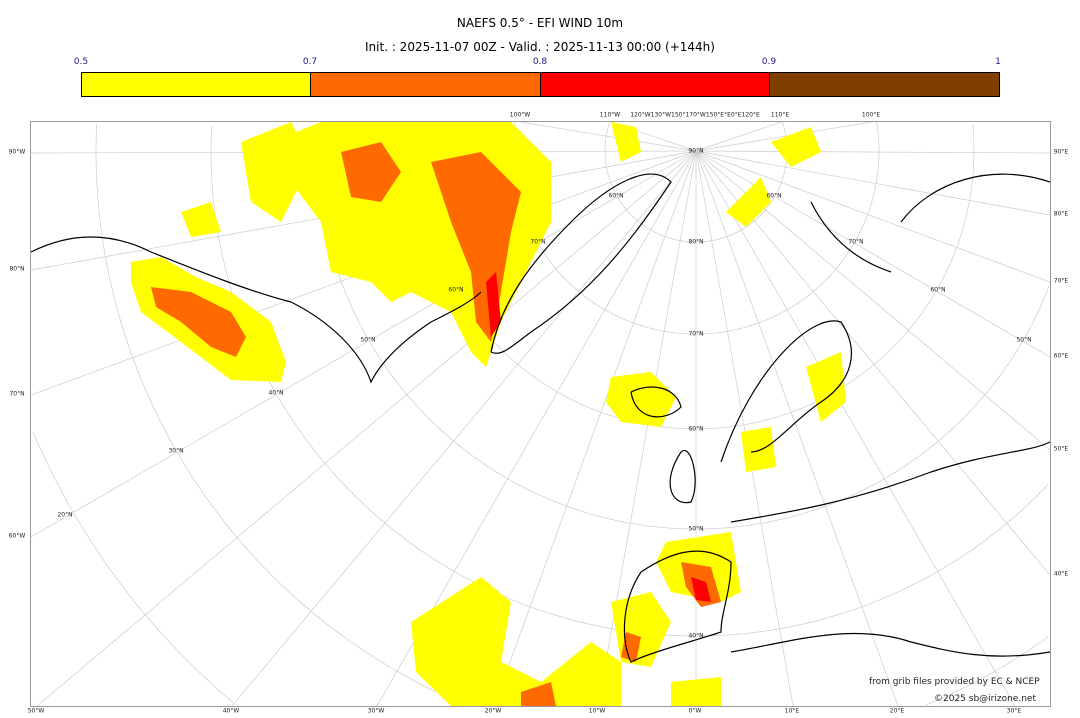  What do you see at coordinates (897, 711) in the screenshot?
I see `axis-label: 20°E` at bounding box center [897, 711].